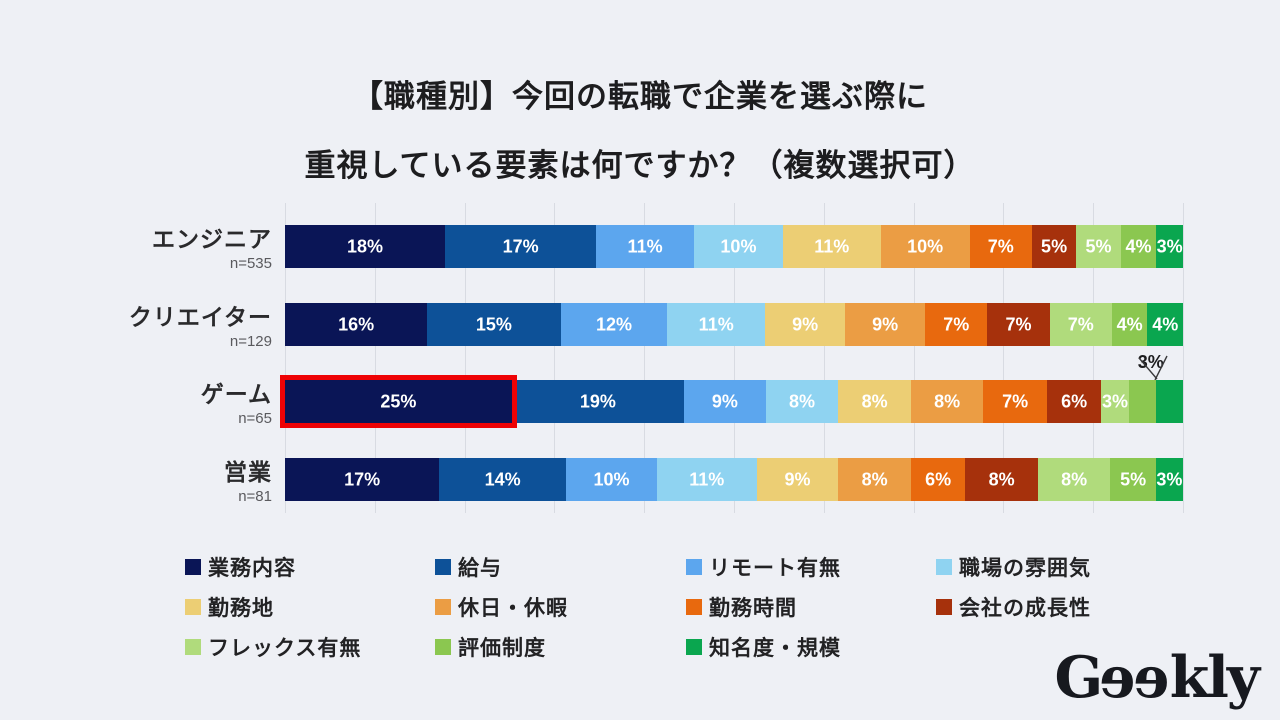 The image size is (1280, 720). What do you see at coordinates (250, 263) in the screenshot?
I see `sample-size-label: n=535` at bounding box center [250, 263].